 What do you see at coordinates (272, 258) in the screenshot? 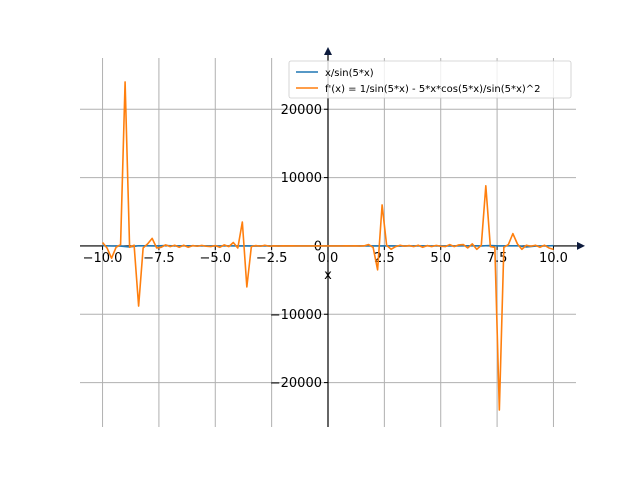
I see `x-tick-label-3: −2.5` at bounding box center [272, 258].